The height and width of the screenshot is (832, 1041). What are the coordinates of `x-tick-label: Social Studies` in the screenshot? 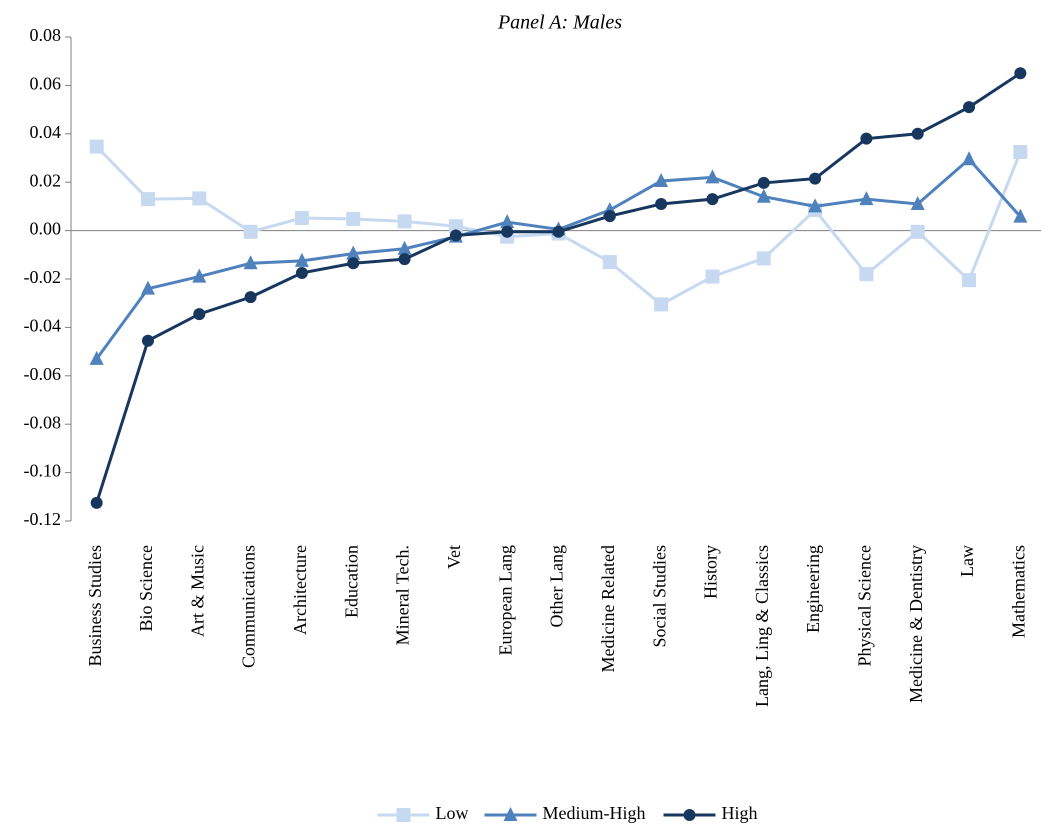 It's located at (659, 596).